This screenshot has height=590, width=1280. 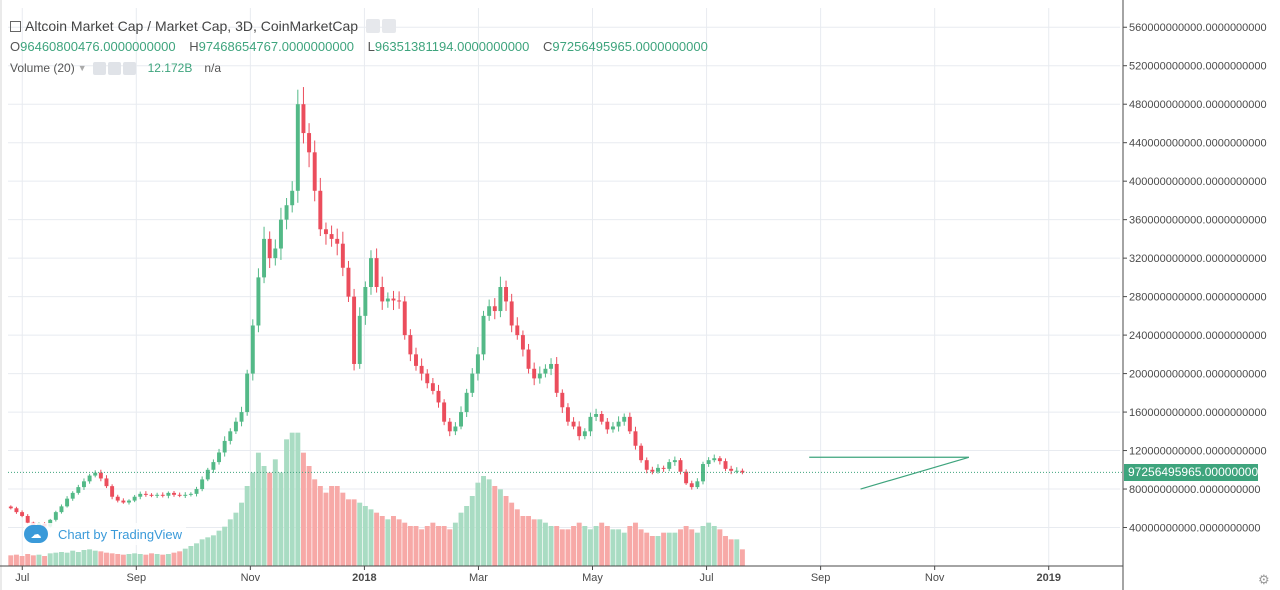 I want to click on high-value: 97468654767.0000000000, so click(x=276, y=46).